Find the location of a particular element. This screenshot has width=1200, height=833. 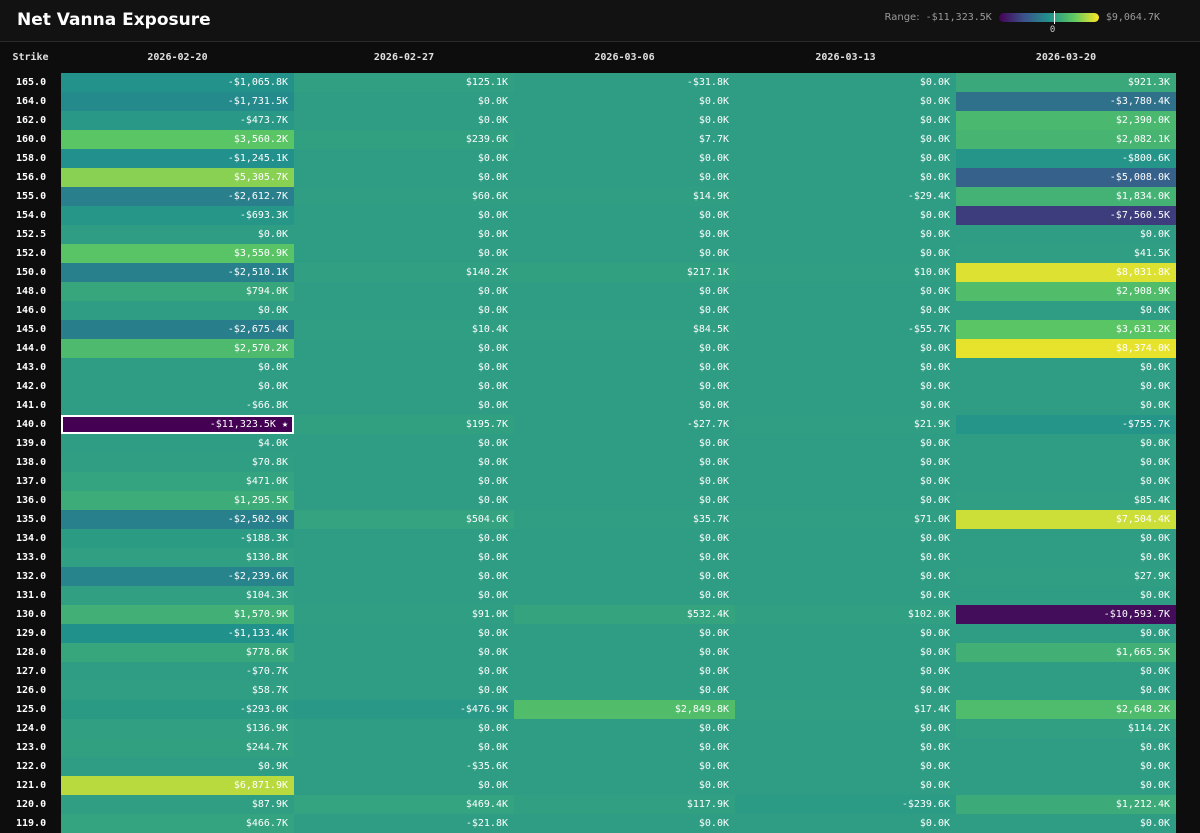

heatmap-cell: -$7,560.5K is located at coordinates (1066, 215).